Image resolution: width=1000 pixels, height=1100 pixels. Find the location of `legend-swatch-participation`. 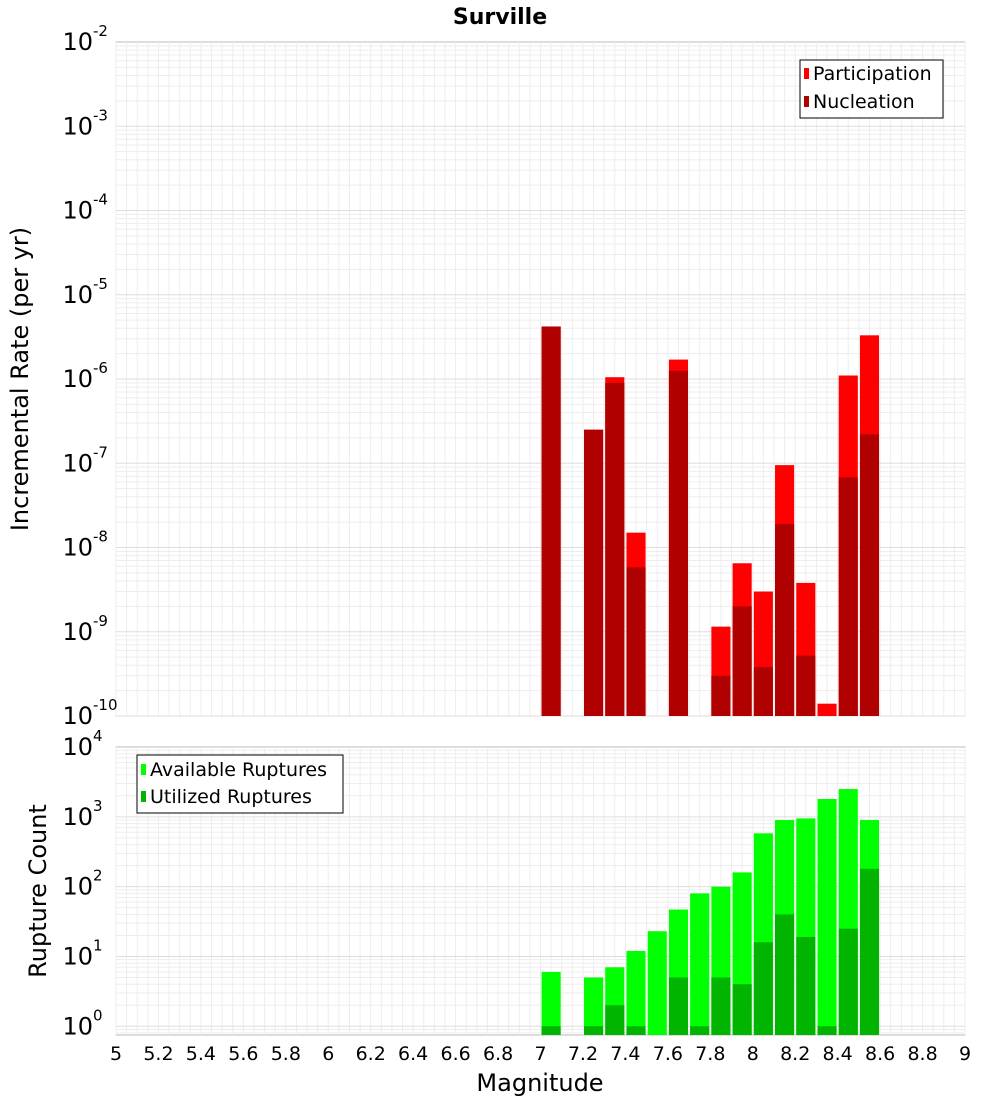

legend-swatch-participation is located at coordinates (806, 73).